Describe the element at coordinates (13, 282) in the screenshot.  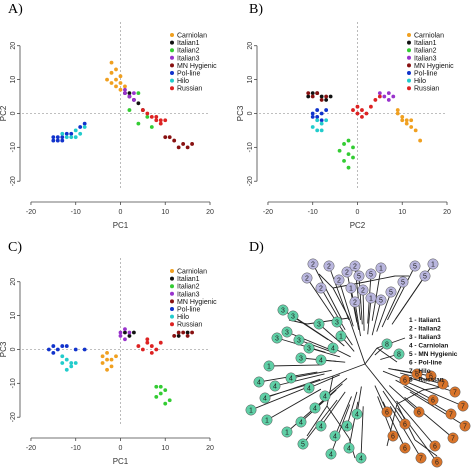
I see `y-tick-label: 20` at that location.